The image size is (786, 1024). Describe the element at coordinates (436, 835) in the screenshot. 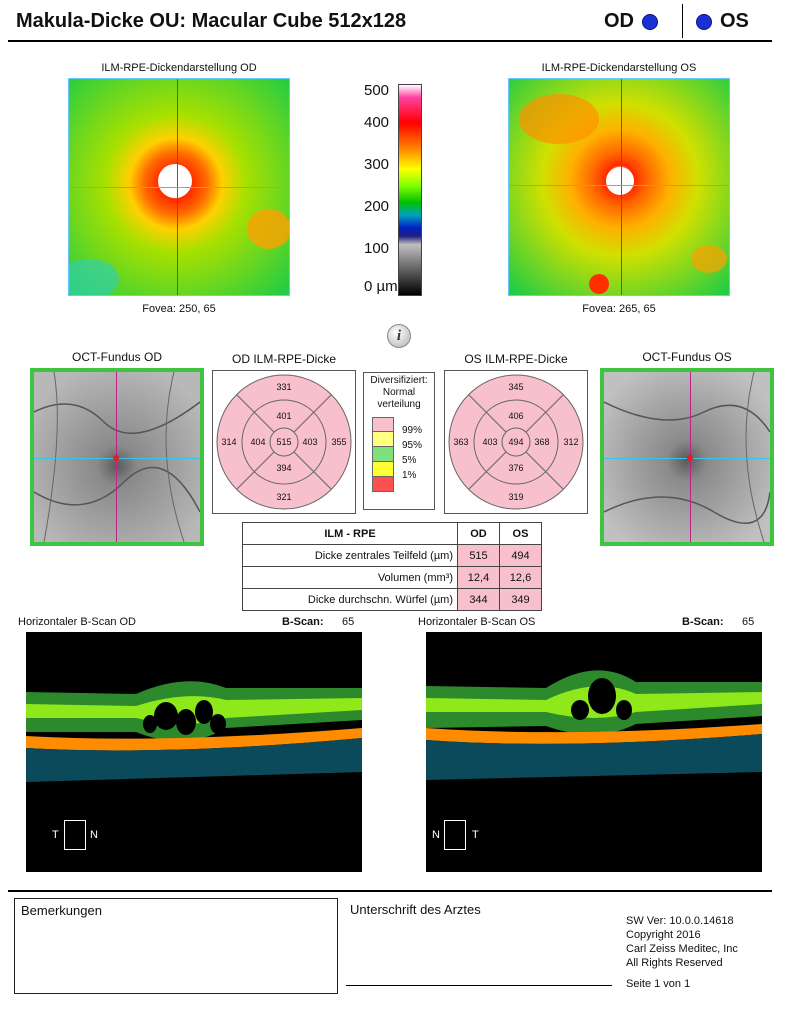

I see `os-orientation-left: N` at that location.